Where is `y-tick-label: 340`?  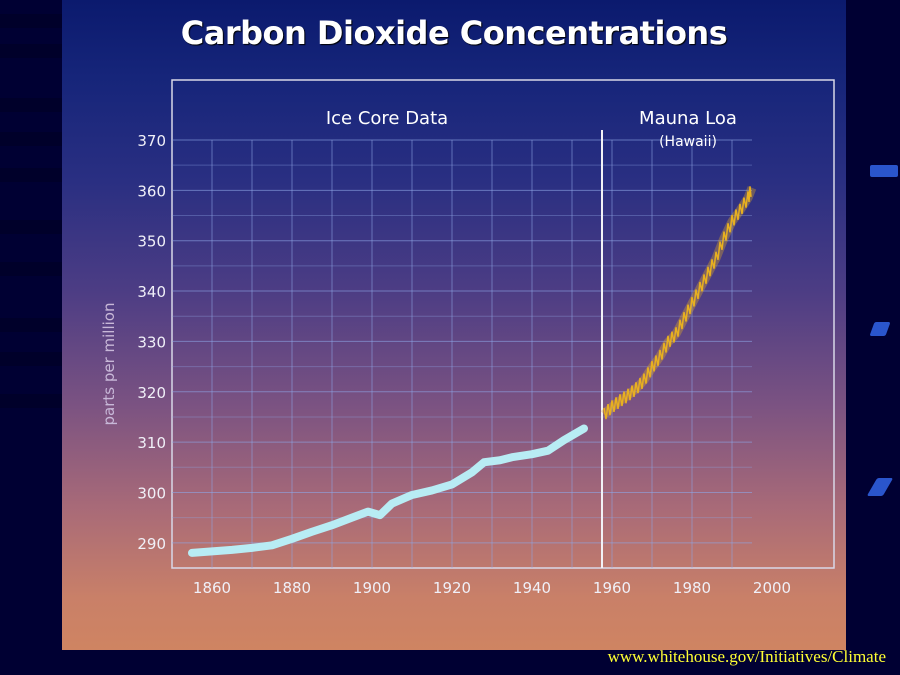 y-tick-label: 340 is located at coordinates (151, 292).